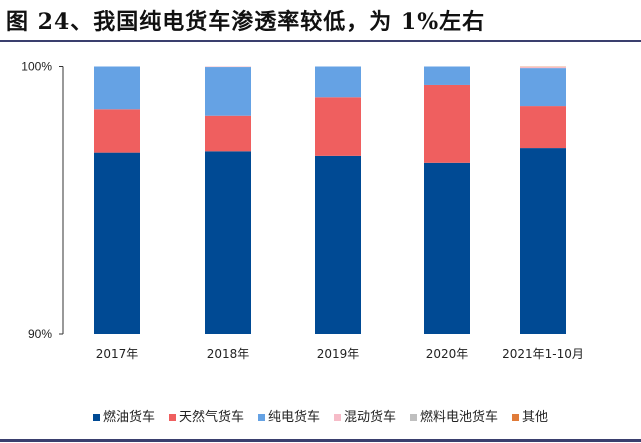 The width and height of the screenshot is (641, 443). I want to click on x-tick-label: 2021年1-10月, so click(543, 354).